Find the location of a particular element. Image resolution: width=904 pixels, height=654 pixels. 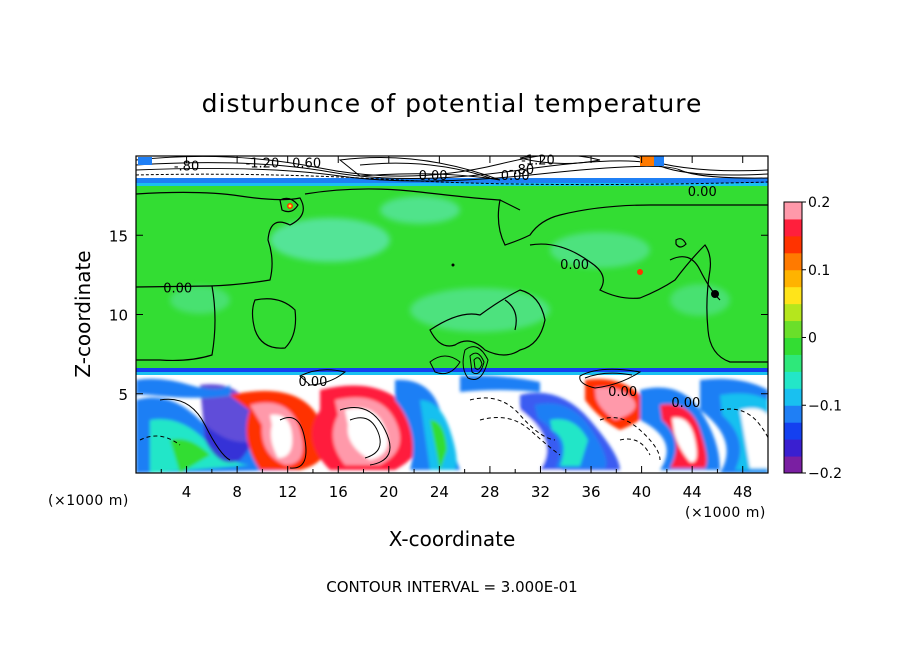

y-tick-label: 5 is located at coordinates (123, 395).